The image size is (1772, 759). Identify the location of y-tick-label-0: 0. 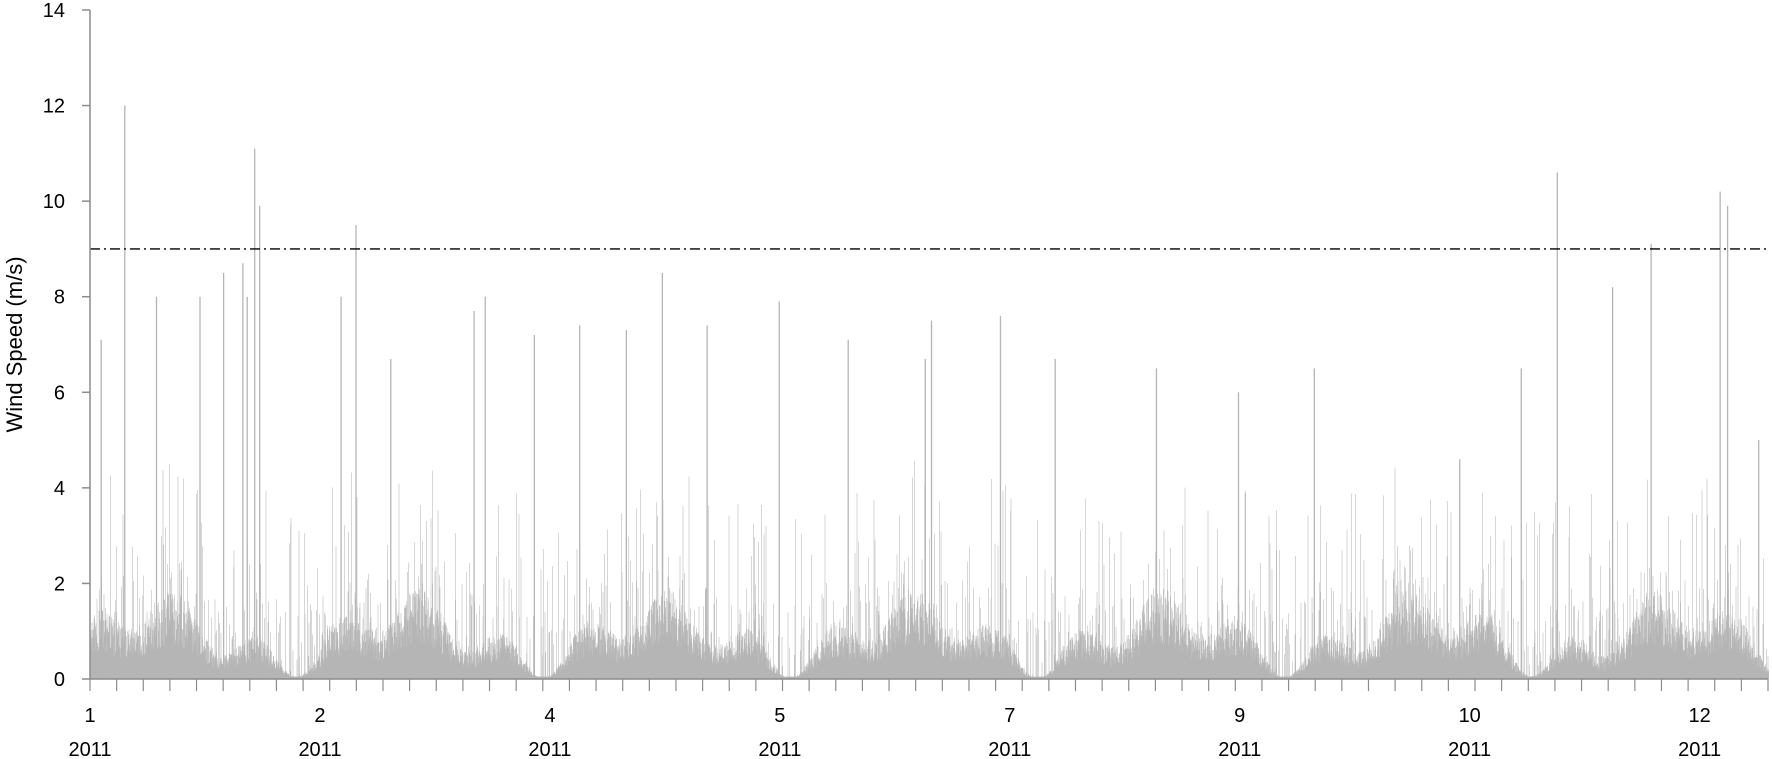
(59, 680).